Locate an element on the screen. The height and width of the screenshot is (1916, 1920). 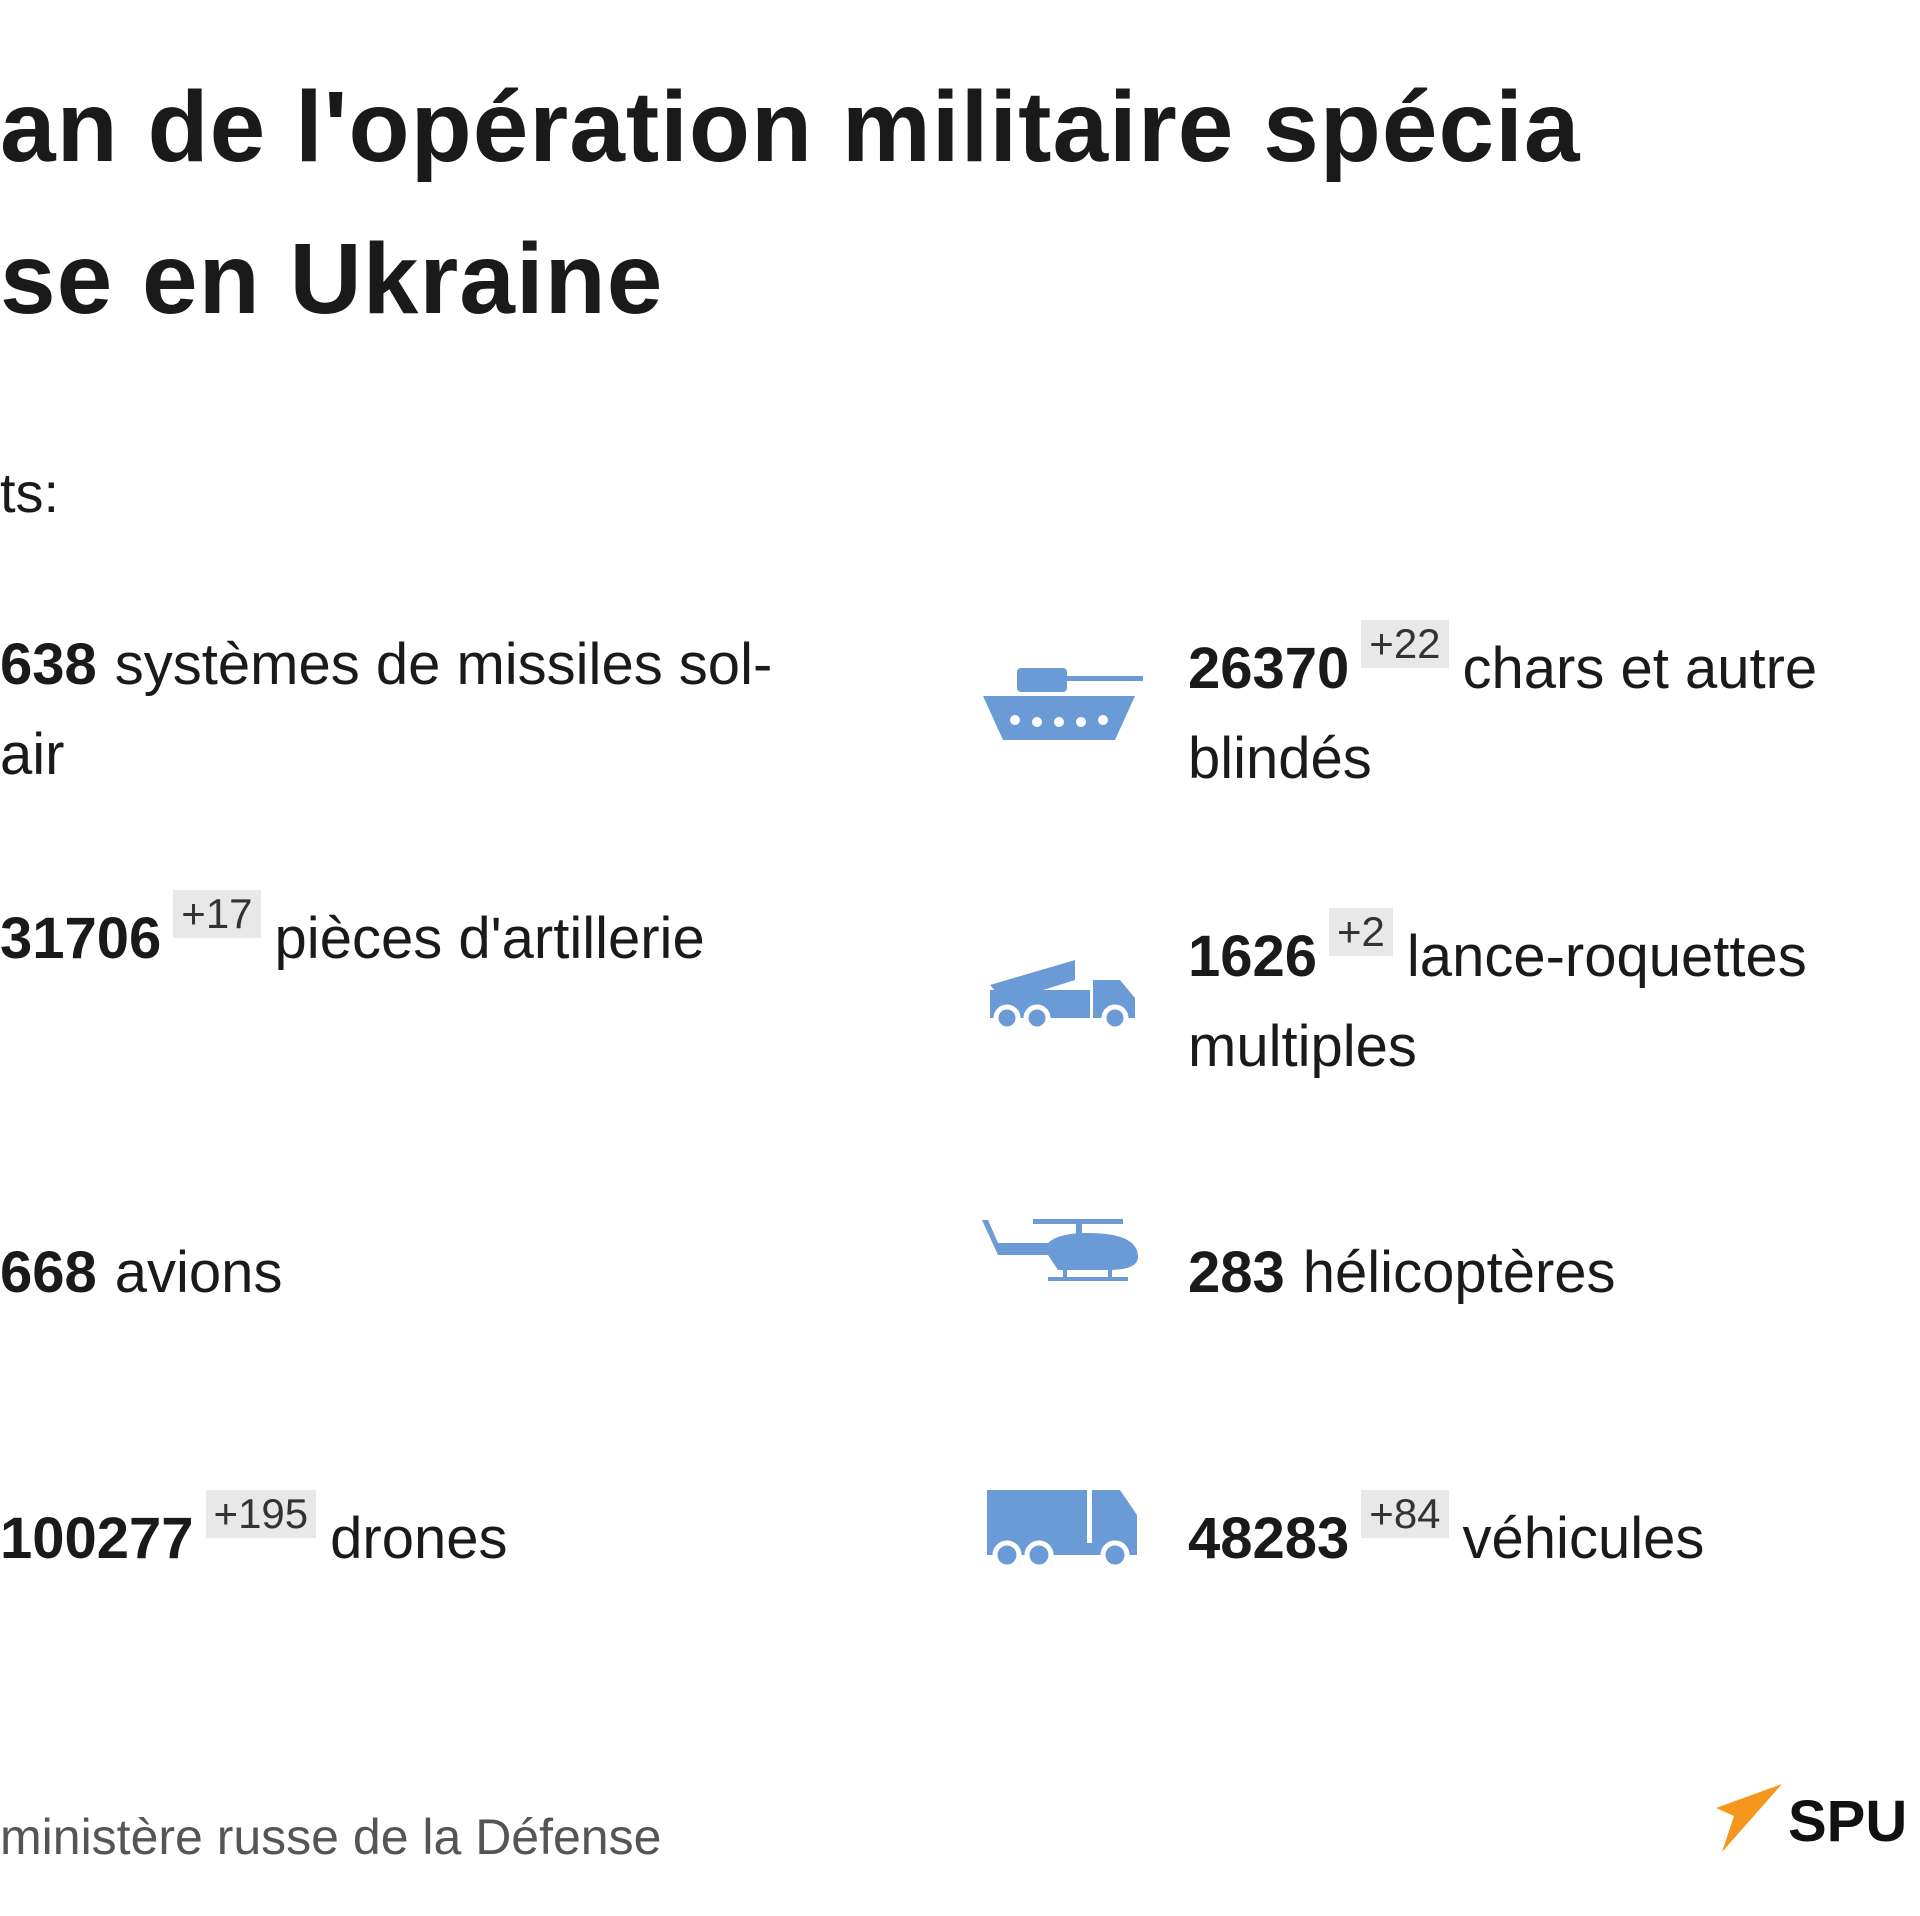
stat-line: 26370 +22 chars et autre is located at coordinates (1502, 667).